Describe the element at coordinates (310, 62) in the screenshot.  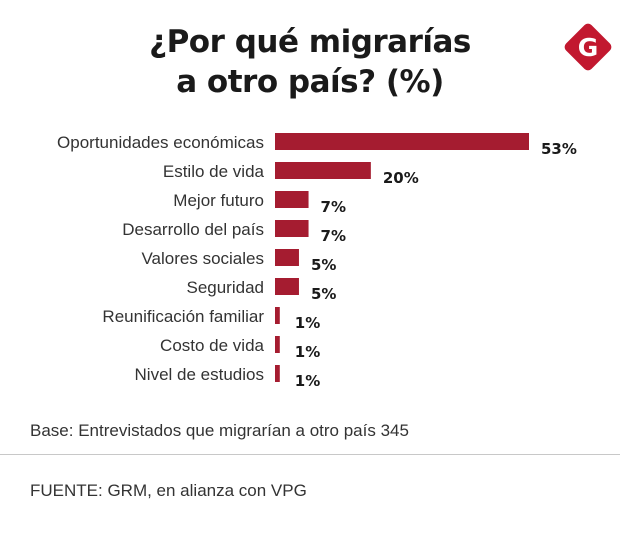
I see `chart-title: ¿Por qué migrarías a otro país? (%)` at that location.